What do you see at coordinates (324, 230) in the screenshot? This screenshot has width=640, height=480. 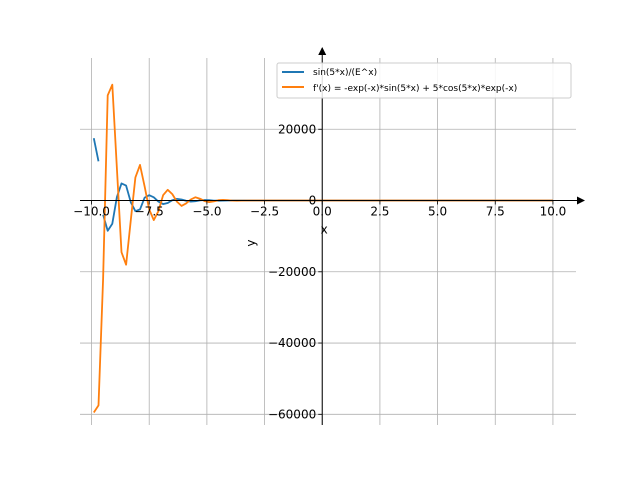 I see `x-axis-label: x` at bounding box center [324, 230].